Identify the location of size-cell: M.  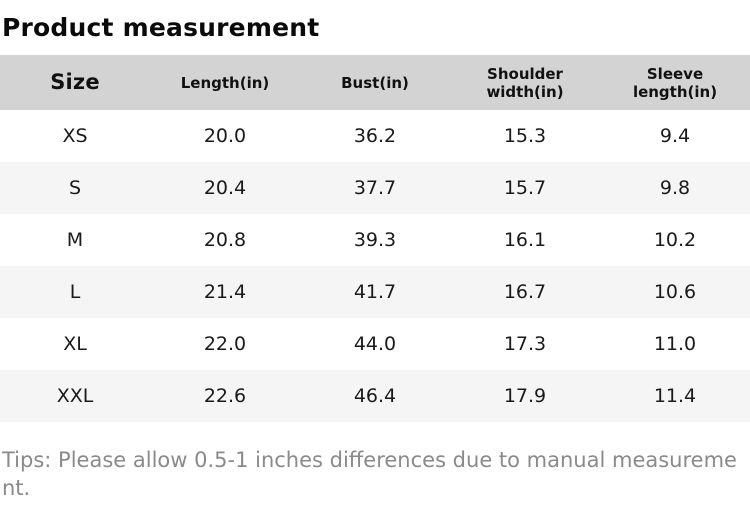
(75, 240).